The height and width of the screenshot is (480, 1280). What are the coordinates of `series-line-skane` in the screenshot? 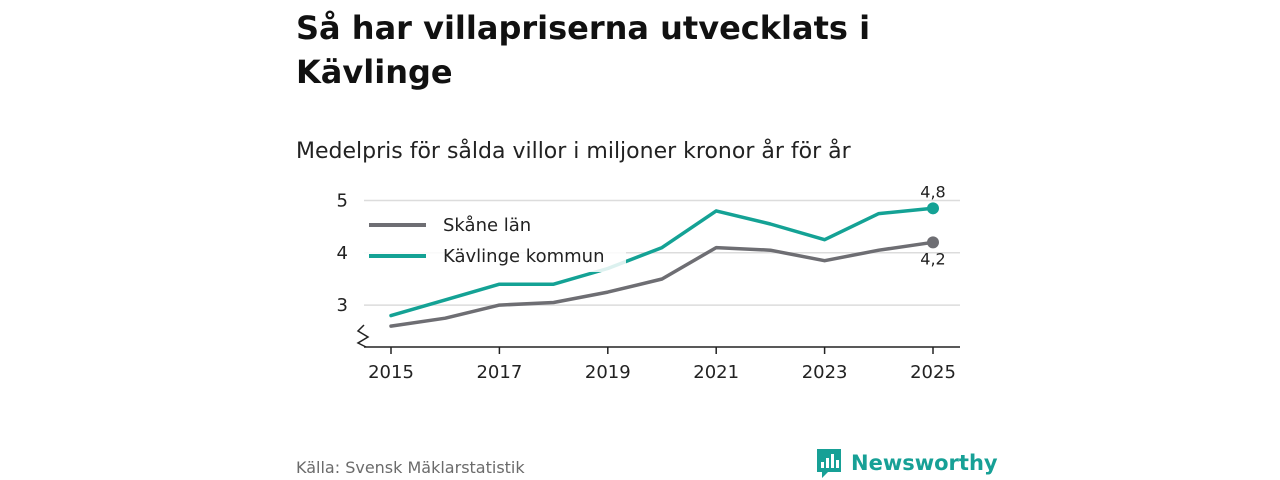 It's located at (662, 284).